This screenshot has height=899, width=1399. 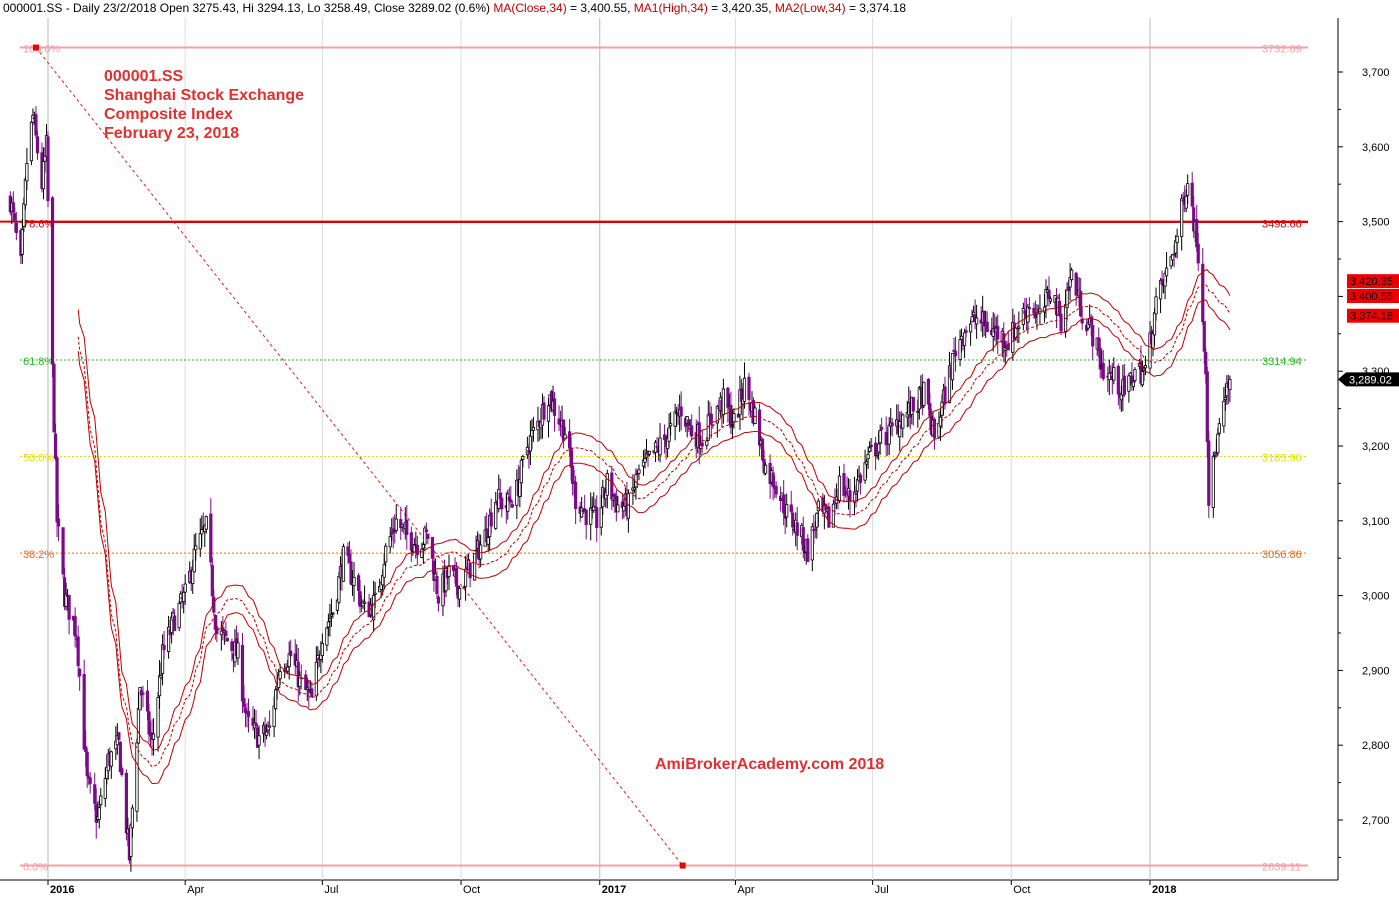 I want to click on x-tick-label: 2016, so click(x=62, y=890).